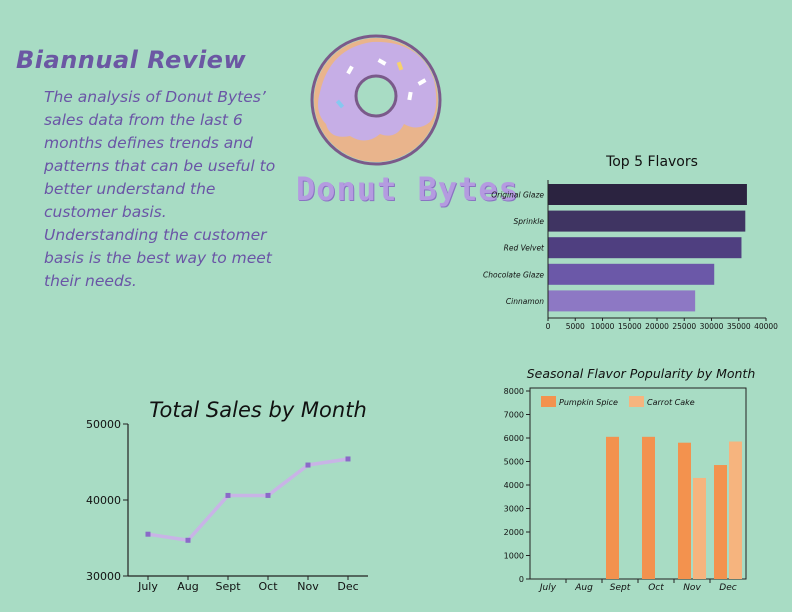 The height and width of the screenshot is (612, 792). What do you see at coordinates (547, 588) in the screenshot?
I see `seasonal-x-tick-label: July` at bounding box center [547, 588].